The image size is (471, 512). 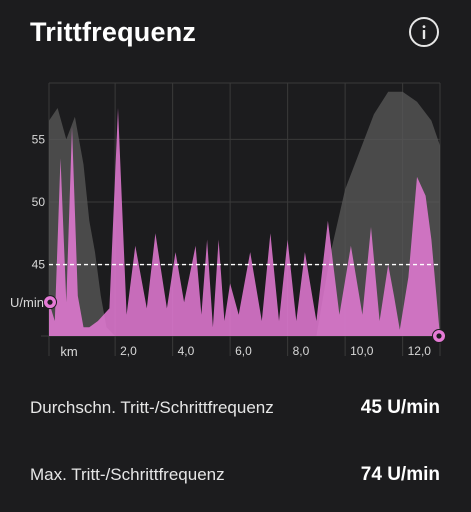 I want to click on x-tick-label: 8,0, so click(x=301, y=351).